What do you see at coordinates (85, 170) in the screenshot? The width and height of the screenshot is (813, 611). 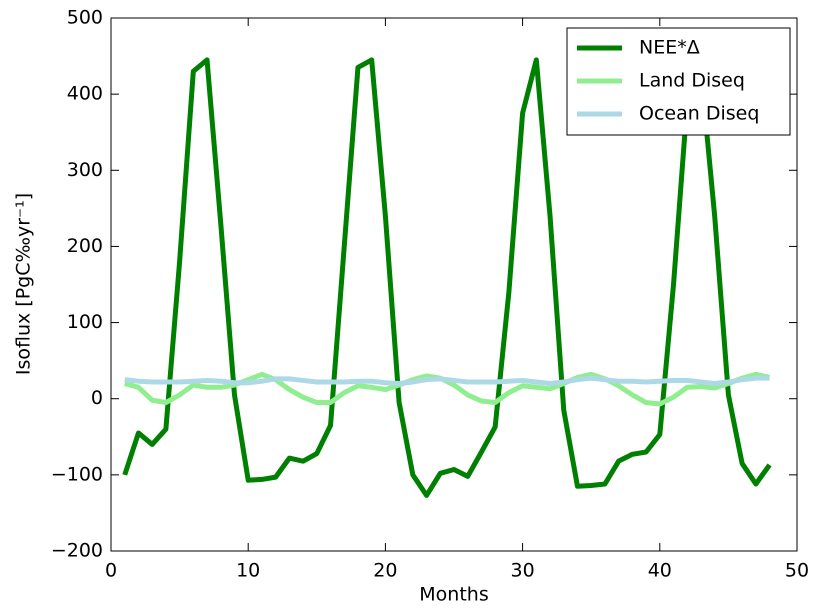 I see `y-tick-label: 300` at bounding box center [85, 170].